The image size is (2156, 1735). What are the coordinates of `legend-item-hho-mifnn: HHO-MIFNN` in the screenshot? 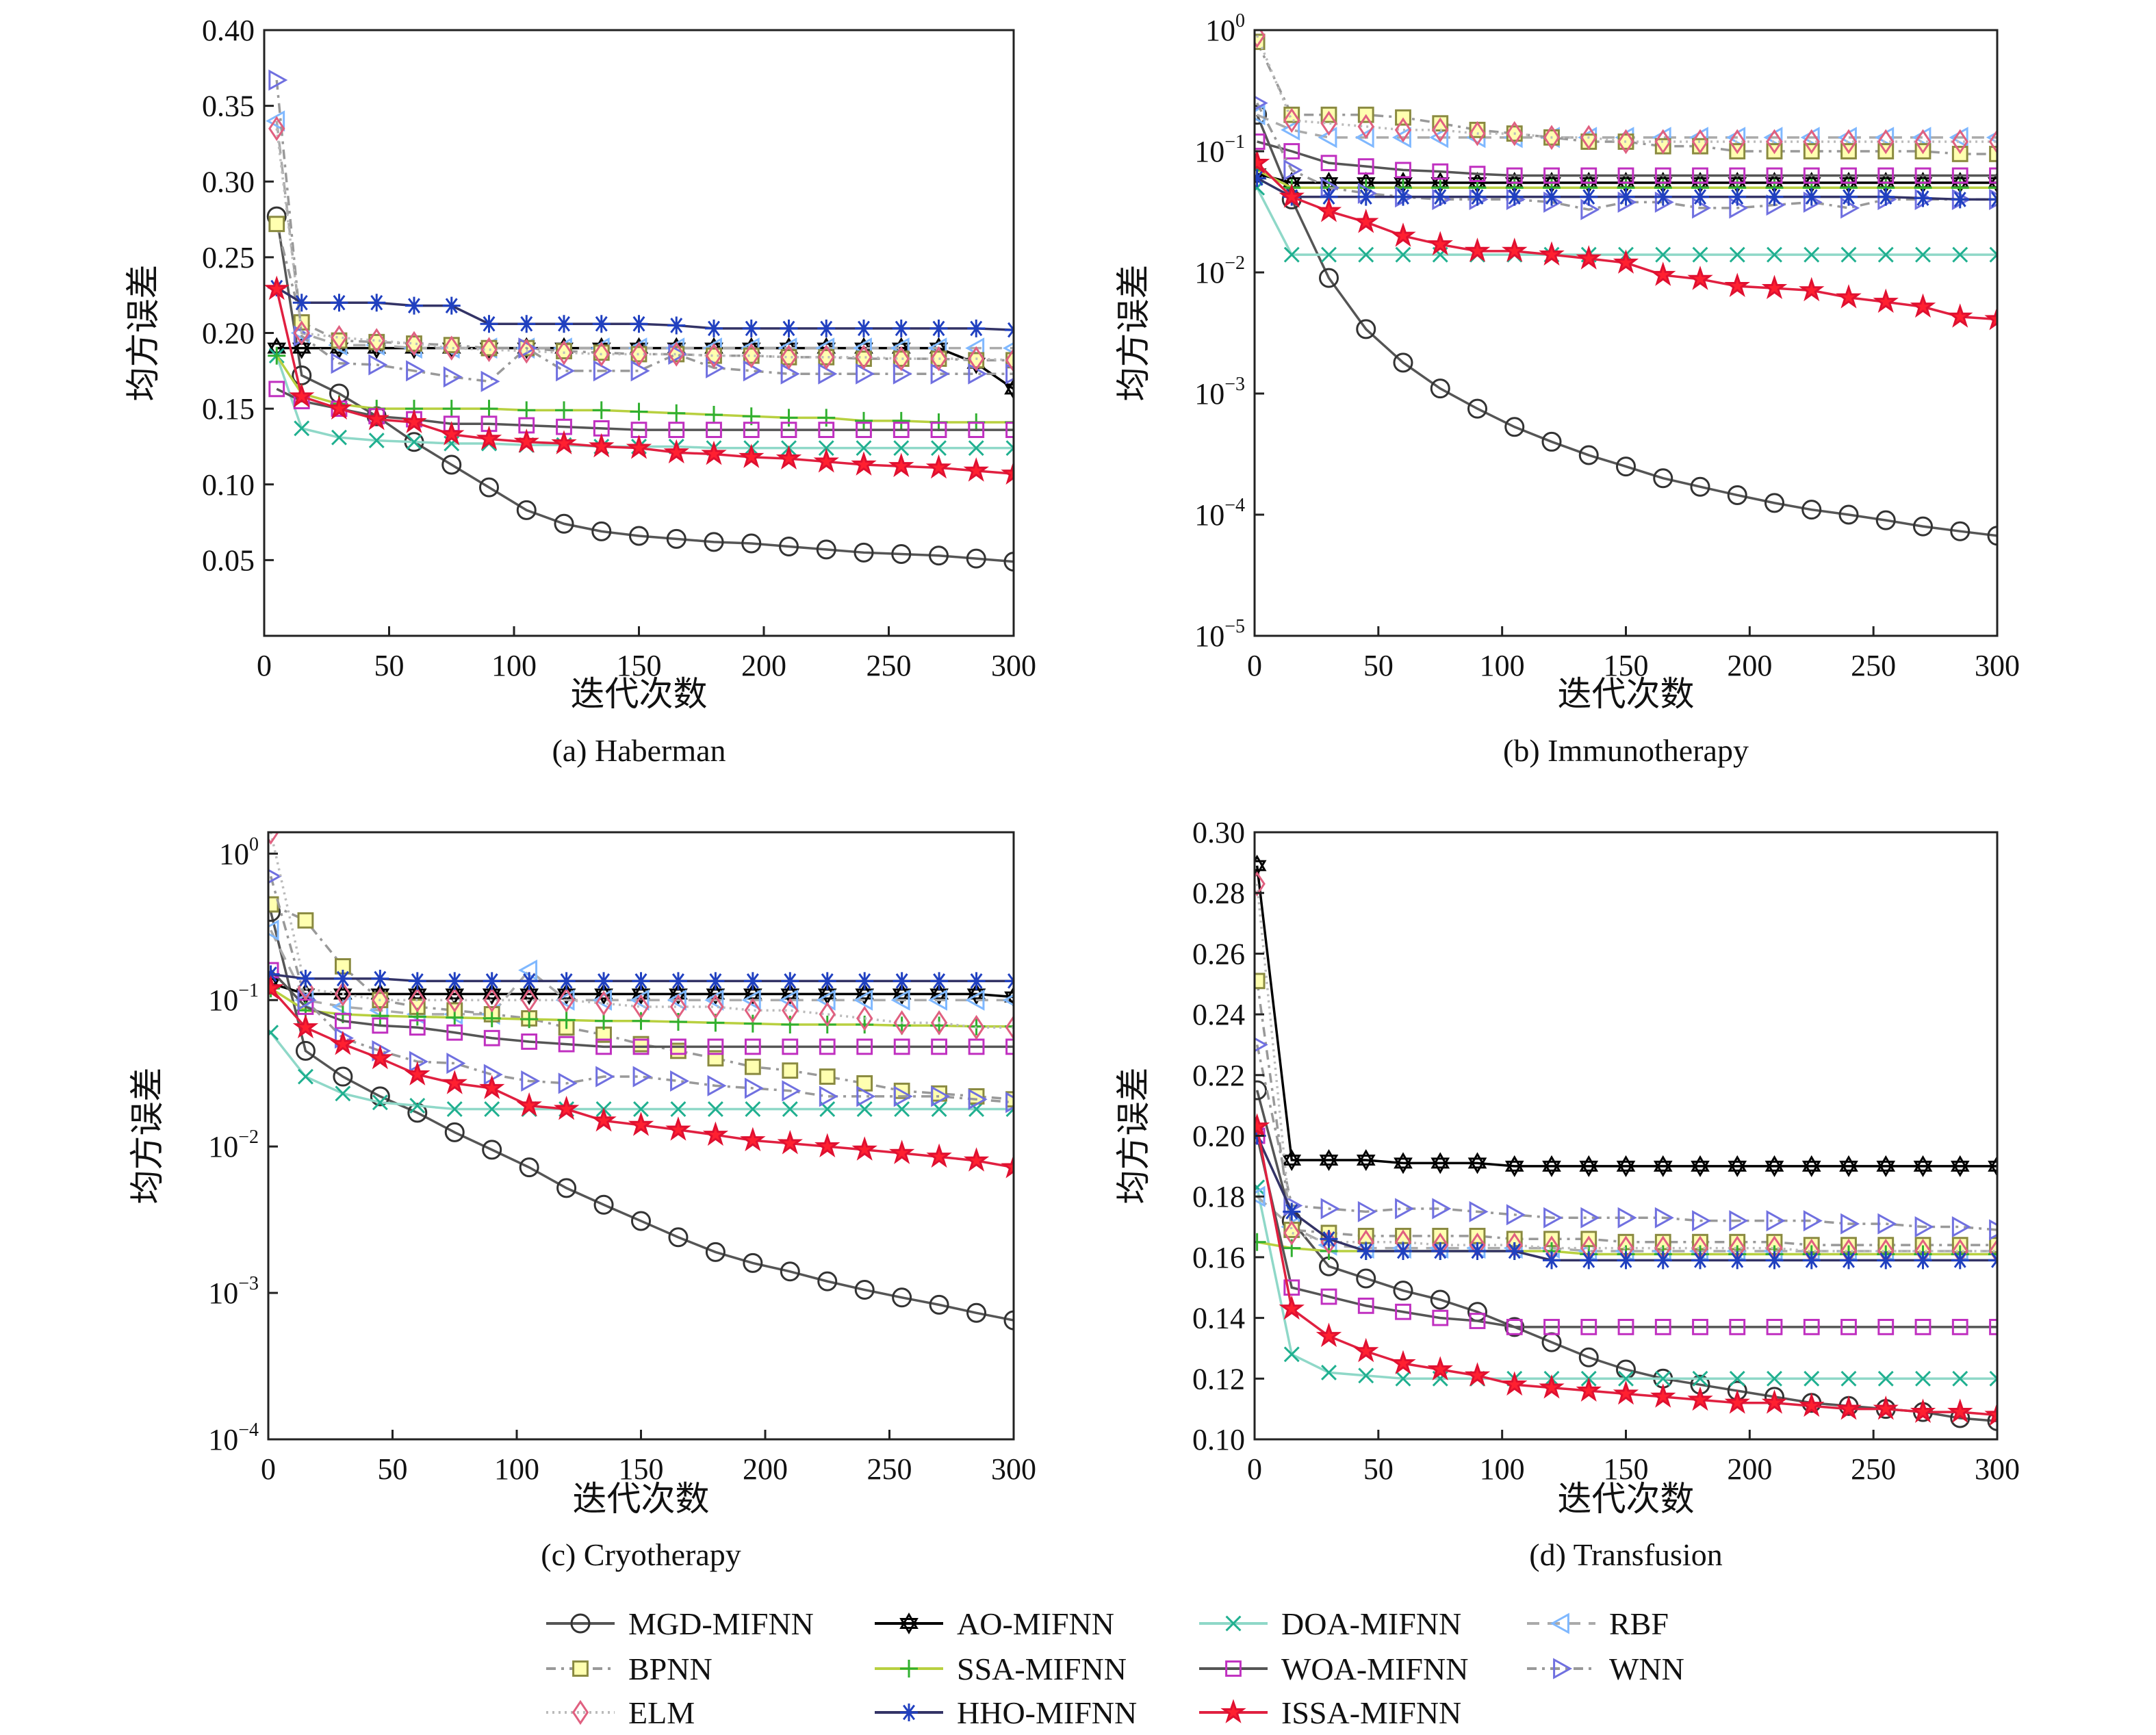 It's located at (1006, 1713).